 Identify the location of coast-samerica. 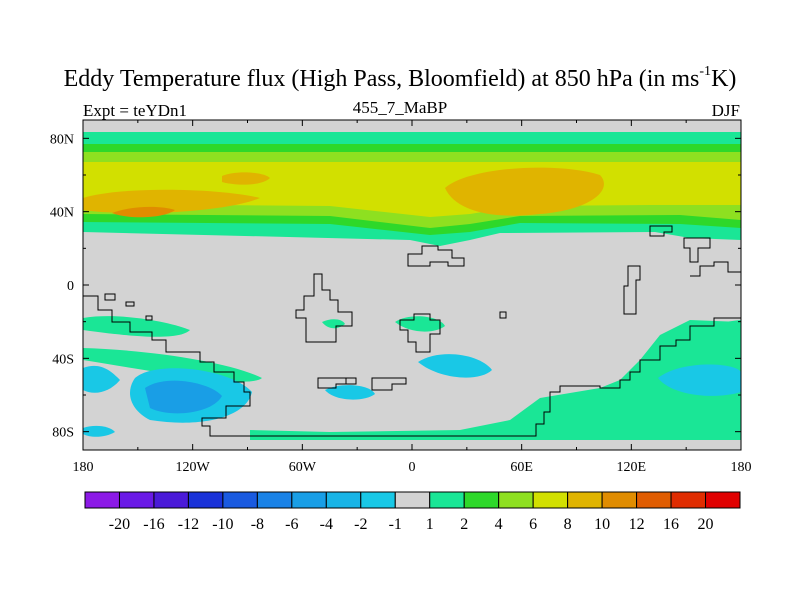
(324, 308).